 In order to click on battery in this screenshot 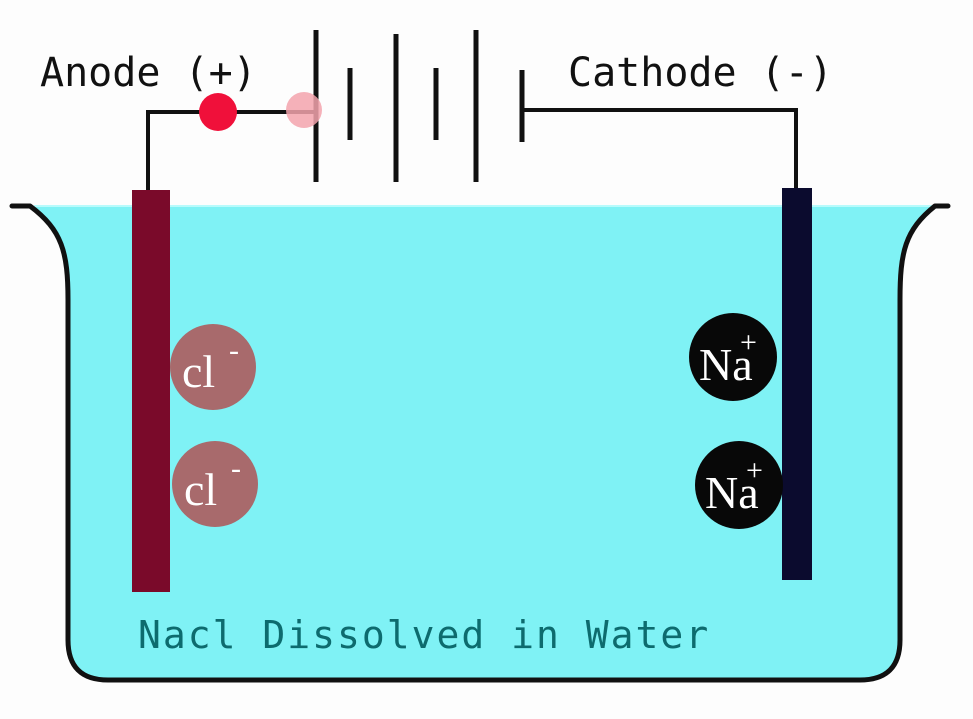, I will do `click(419, 106)`.